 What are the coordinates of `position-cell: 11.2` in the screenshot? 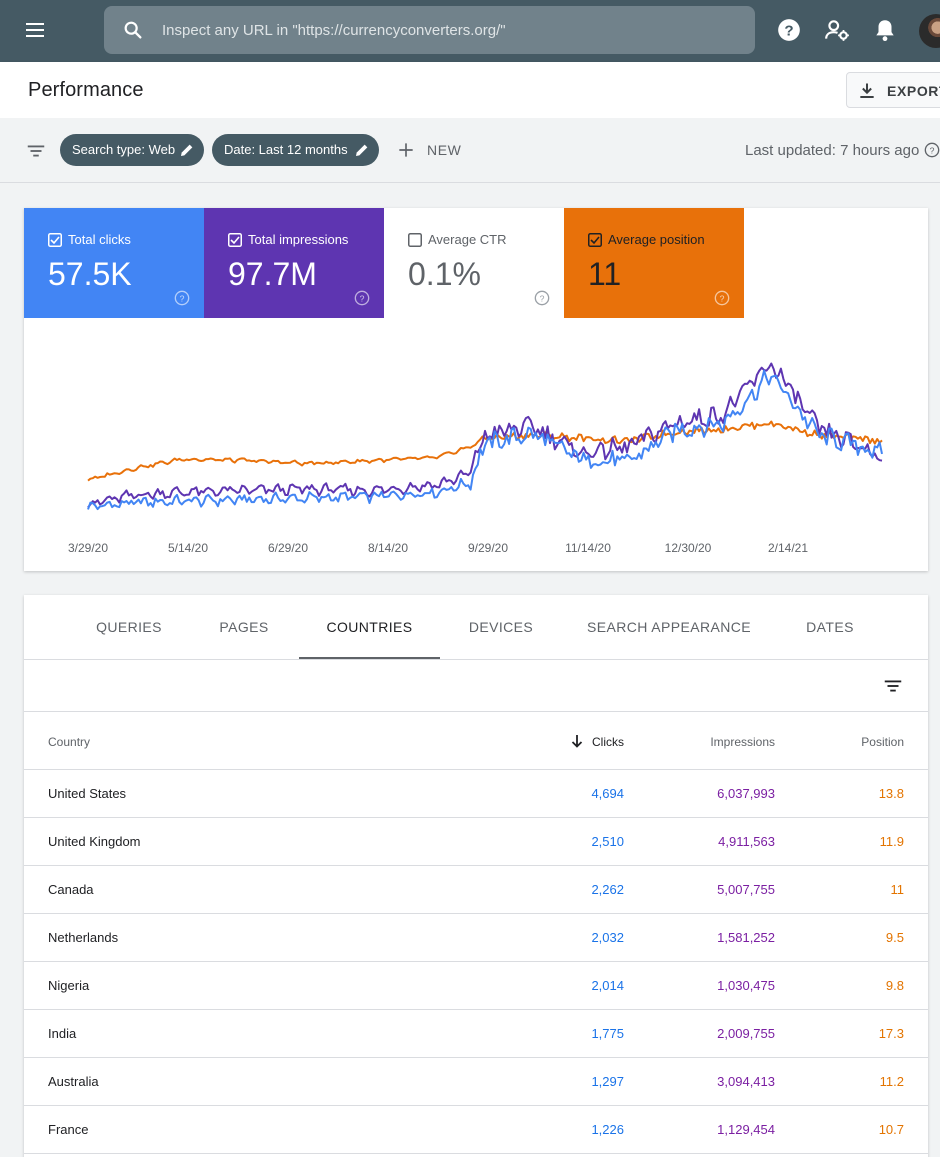 It's located at (891, 1081).